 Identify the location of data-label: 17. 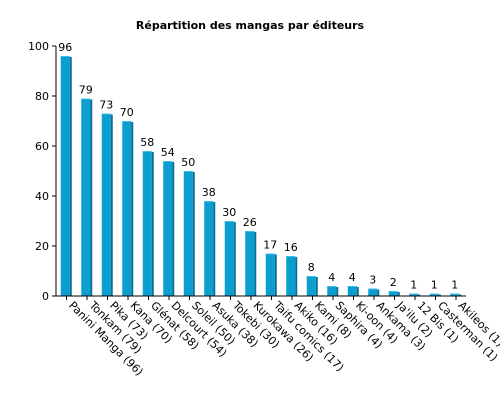
(270, 245).